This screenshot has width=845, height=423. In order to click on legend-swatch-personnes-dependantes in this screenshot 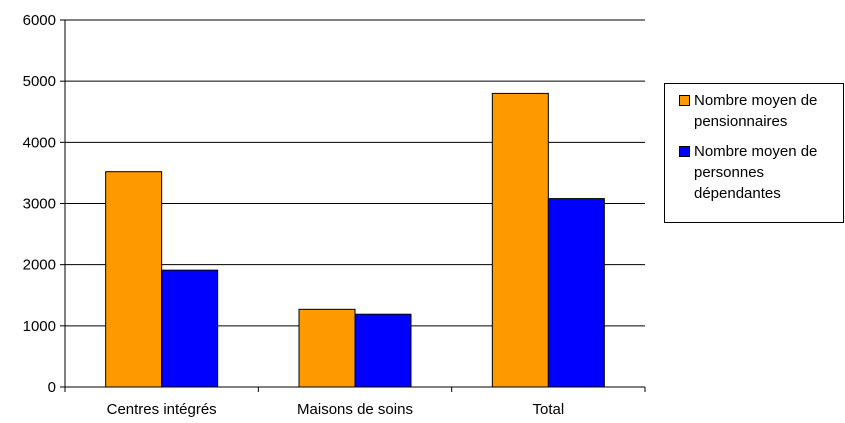, I will do `click(684, 151)`.